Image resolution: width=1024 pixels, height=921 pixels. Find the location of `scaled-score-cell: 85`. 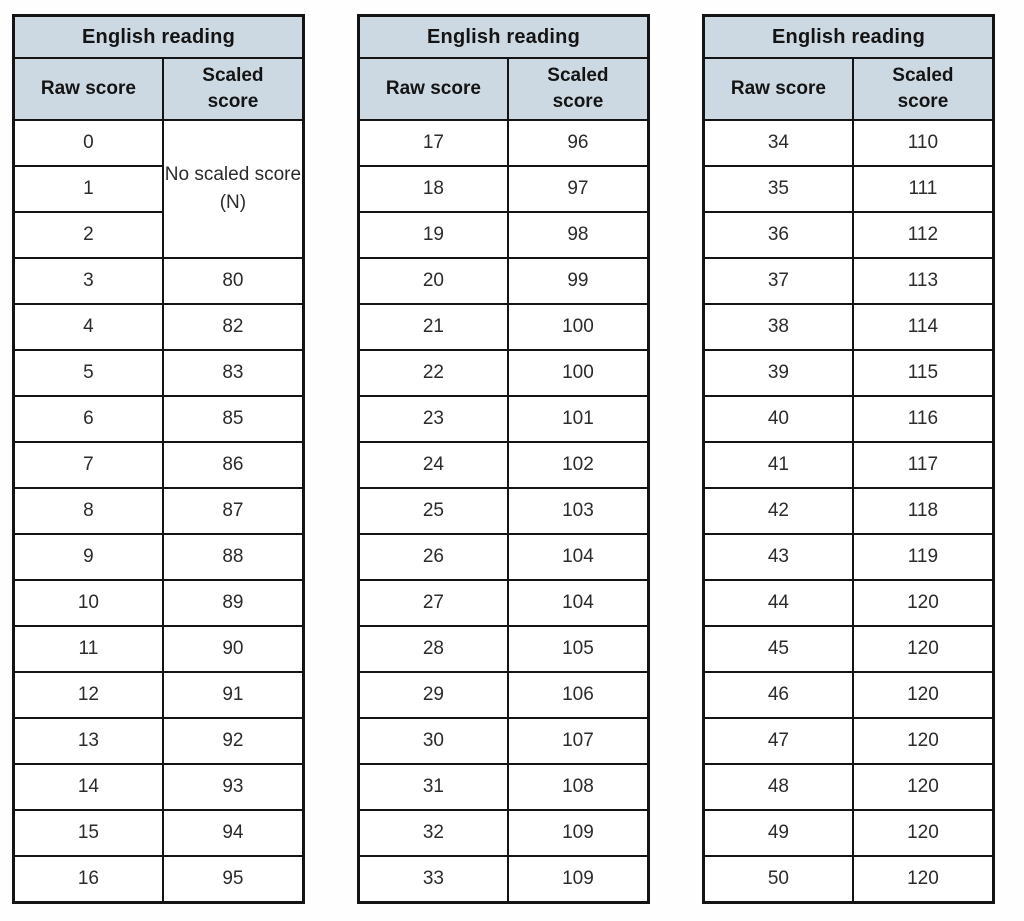

scaled-score-cell: 85 is located at coordinates (233, 419).